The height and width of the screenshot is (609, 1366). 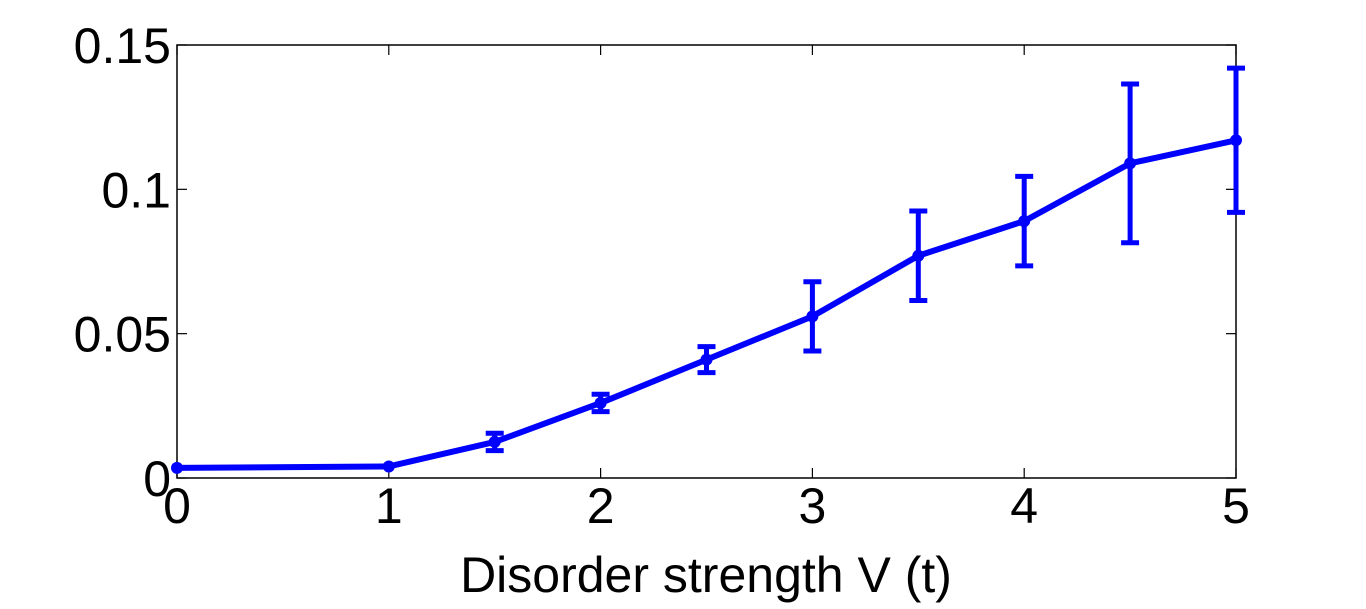 What do you see at coordinates (136, 190) in the screenshot?
I see `y-tick-label: 0.1` at bounding box center [136, 190].